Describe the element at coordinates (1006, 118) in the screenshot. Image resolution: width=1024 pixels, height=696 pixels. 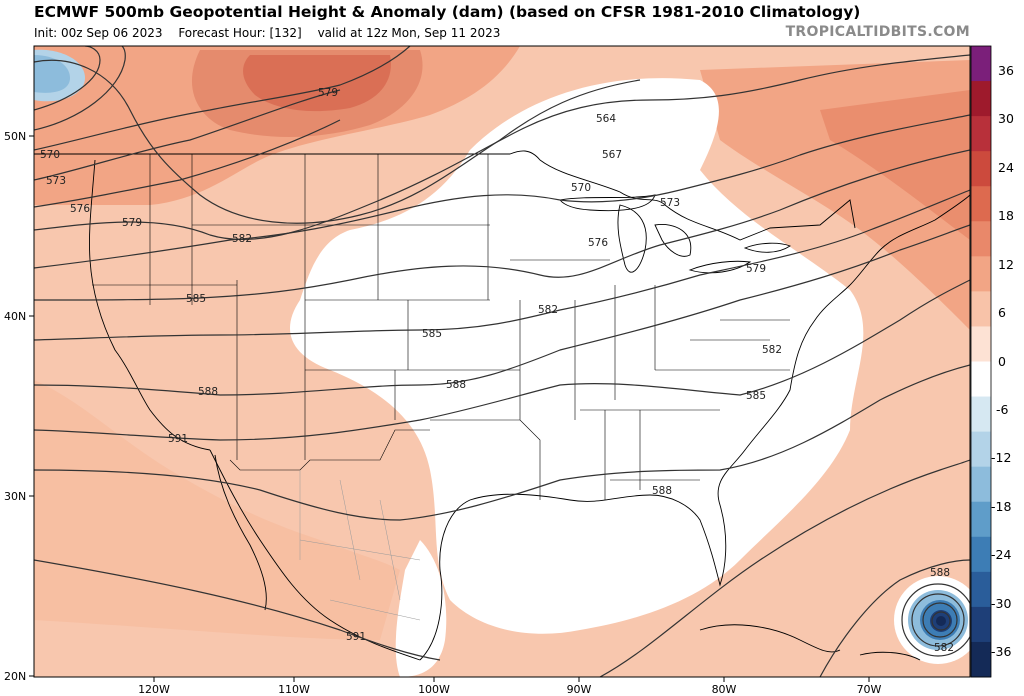
I see `colorbar-tick-label: 30` at that location.